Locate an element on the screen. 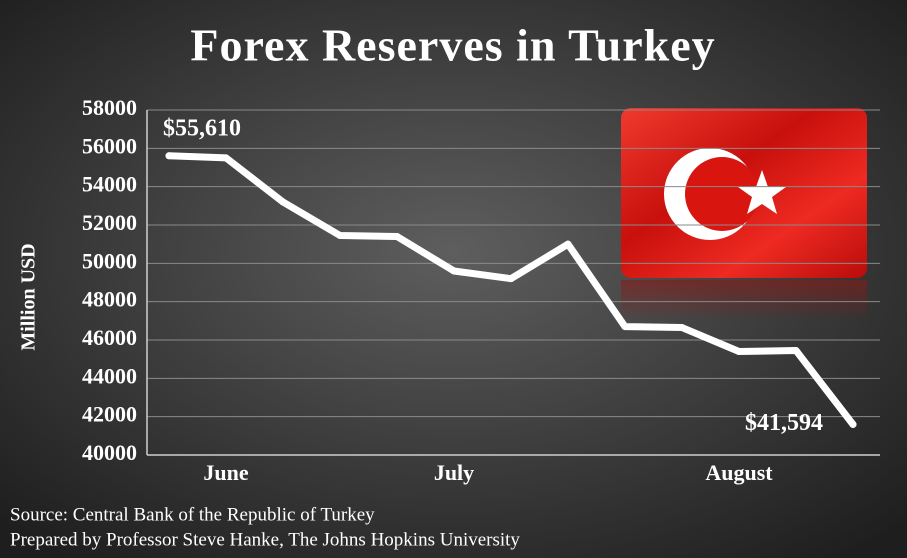  y-tick-label: 58000 is located at coordinates (109, 107).